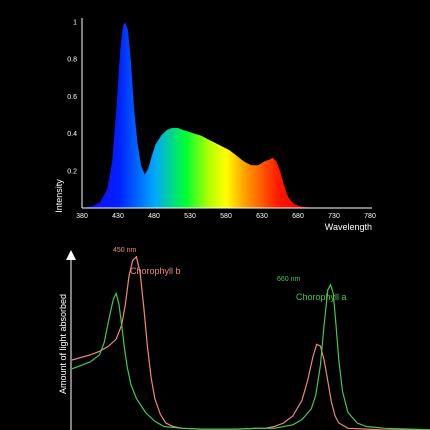 The height and width of the screenshot is (430, 430). Describe the element at coordinates (125, 250) in the screenshot. I see `chlorophyll-b-peak-label: 450 nm` at that location.